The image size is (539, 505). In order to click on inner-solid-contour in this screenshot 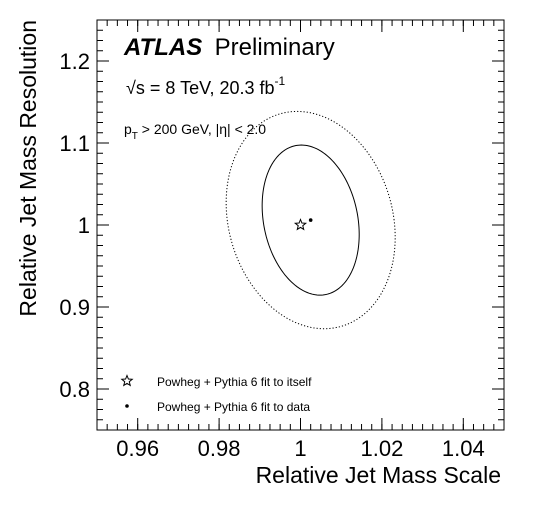, I will do `click(310, 220)`.